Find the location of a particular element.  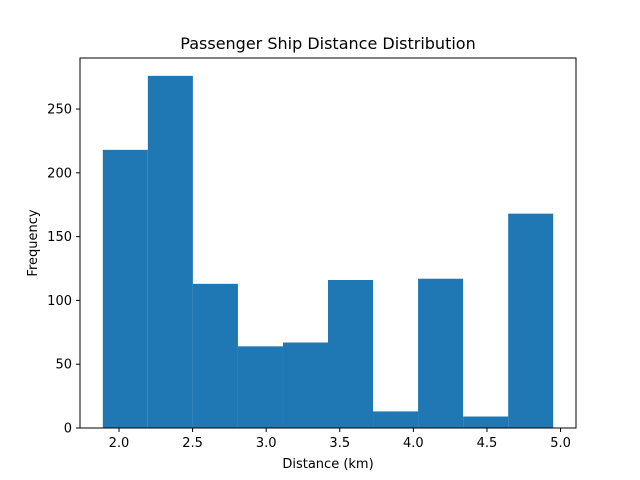

x-tick-label: 5.0 is located at coordinates (560, 443).